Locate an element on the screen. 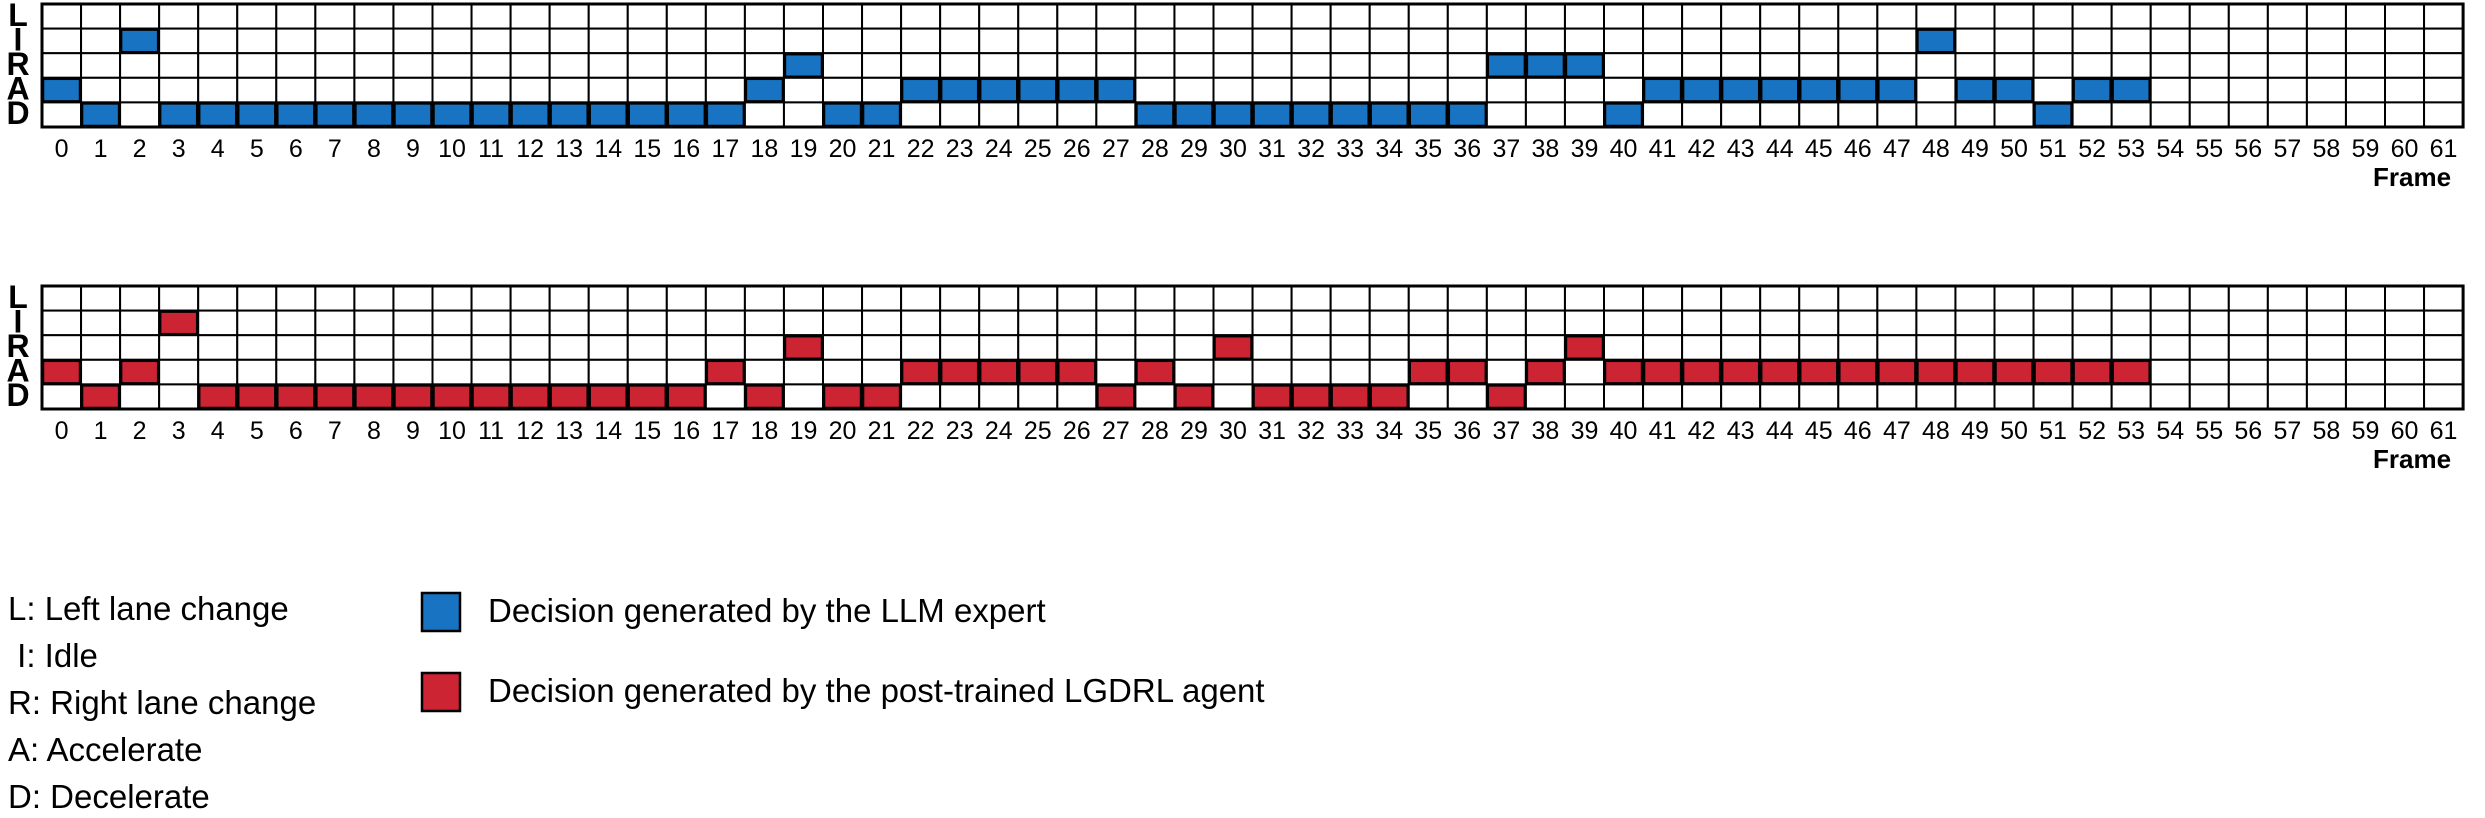  tick-label: 6 is located at coordinates (296, 431).